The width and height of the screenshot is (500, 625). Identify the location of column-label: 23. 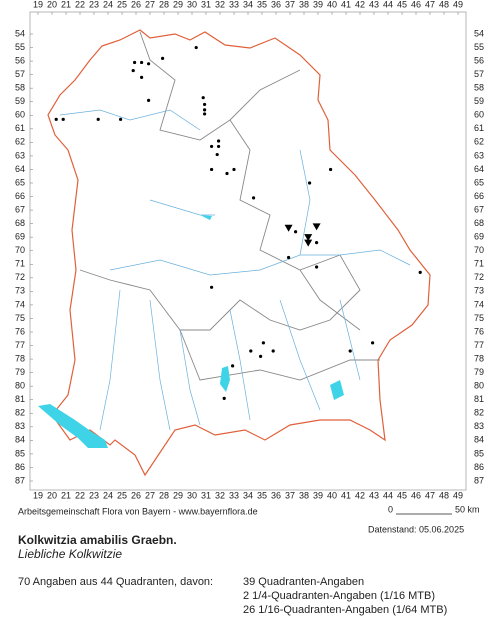
(94, 495).